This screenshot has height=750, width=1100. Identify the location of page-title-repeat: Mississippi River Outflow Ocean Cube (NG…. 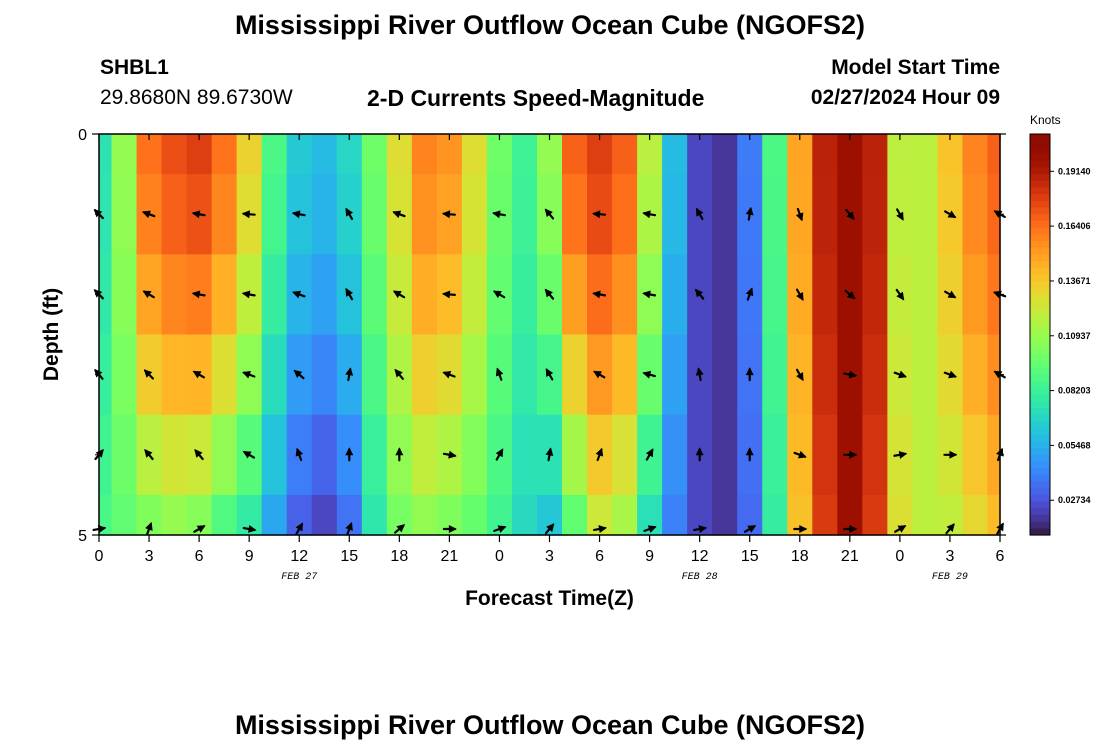
(550, 725).